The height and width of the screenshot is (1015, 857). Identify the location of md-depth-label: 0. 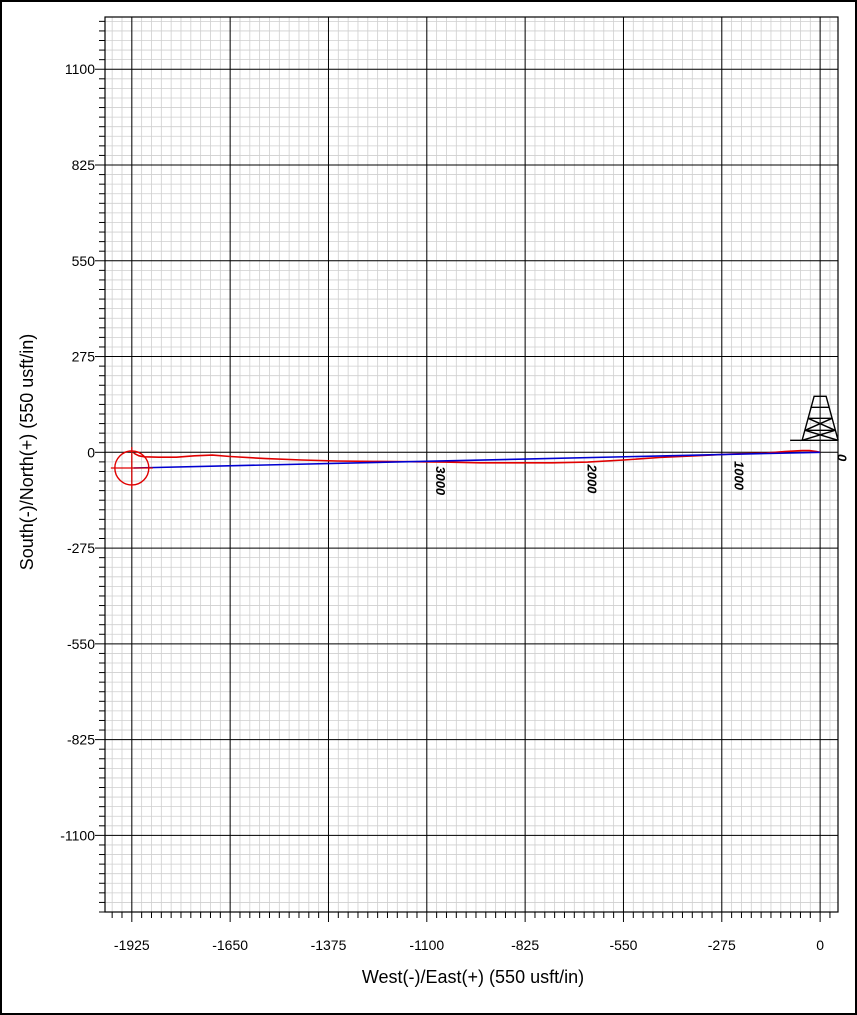
(841, 458).